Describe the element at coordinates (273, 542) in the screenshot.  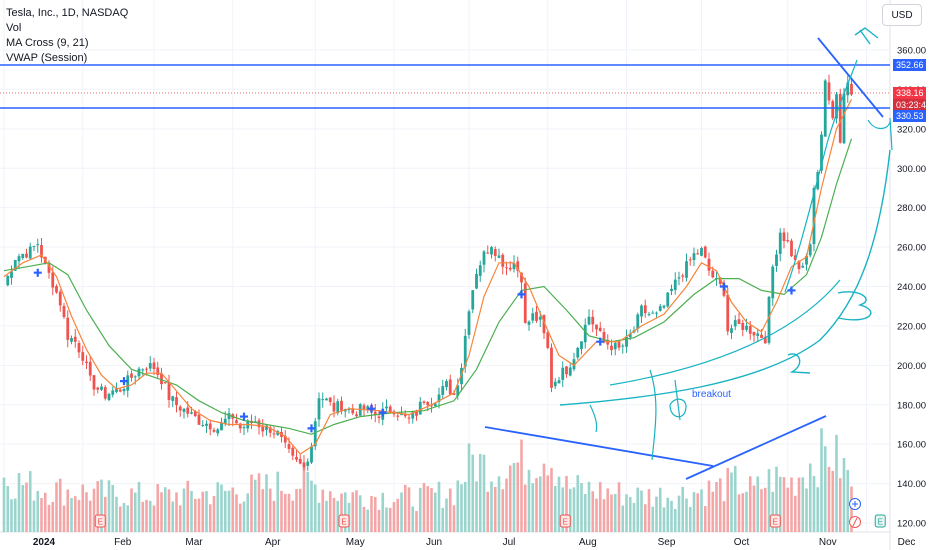
I see `x-tick-label: Apr` at that location.